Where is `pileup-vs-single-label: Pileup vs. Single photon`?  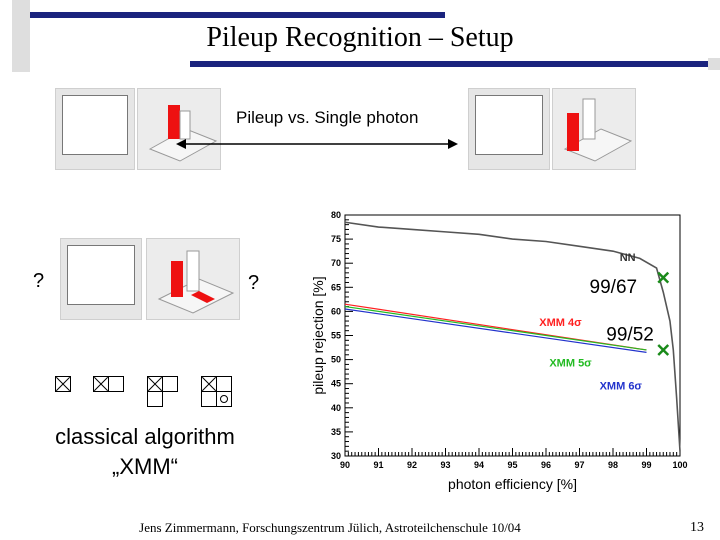
pileup-vs-single-label: Pileup vs. Single photon is located at coordinates (327, 117).